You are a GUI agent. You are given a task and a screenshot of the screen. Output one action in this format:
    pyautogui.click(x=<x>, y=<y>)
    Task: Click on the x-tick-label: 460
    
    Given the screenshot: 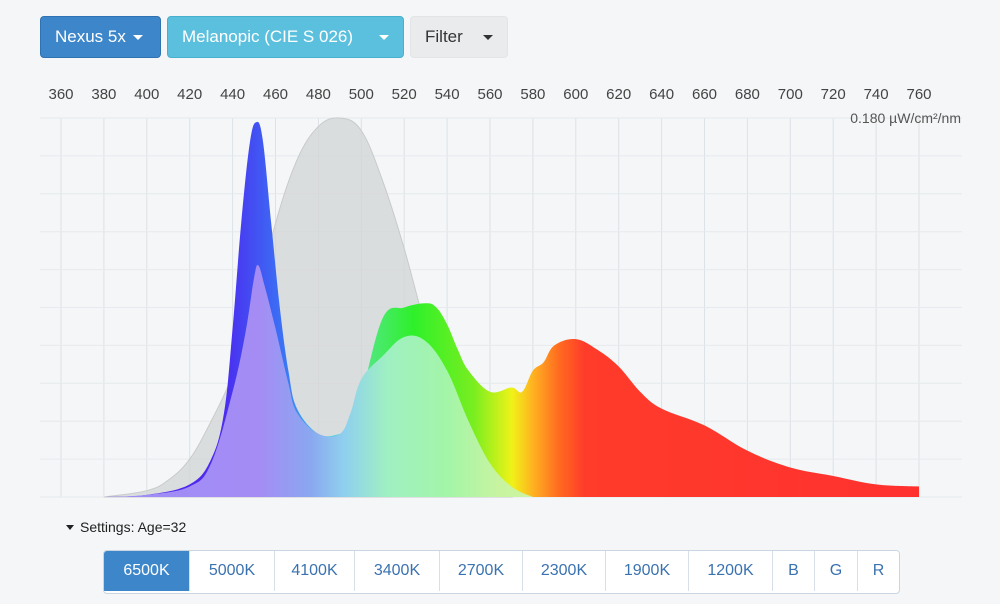 What is the action you would take?
    pyautogui.click(x=275, y=94)
    